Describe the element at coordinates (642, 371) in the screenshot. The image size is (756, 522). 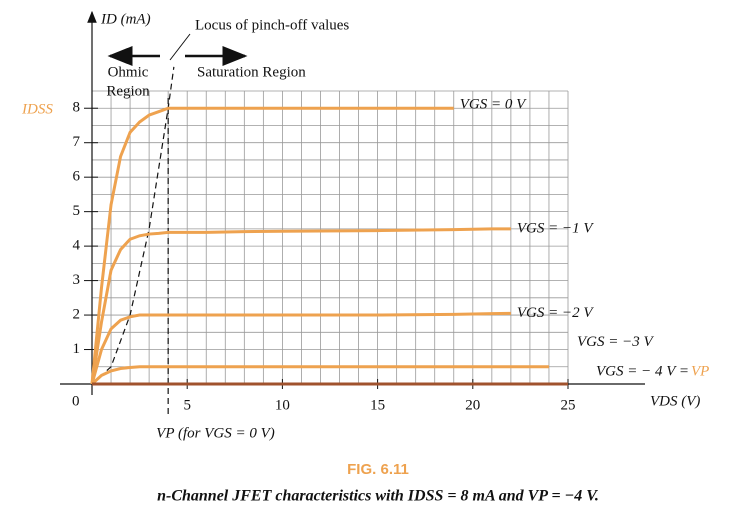
I see `series-label: VGS = − 4 V =` at that location.